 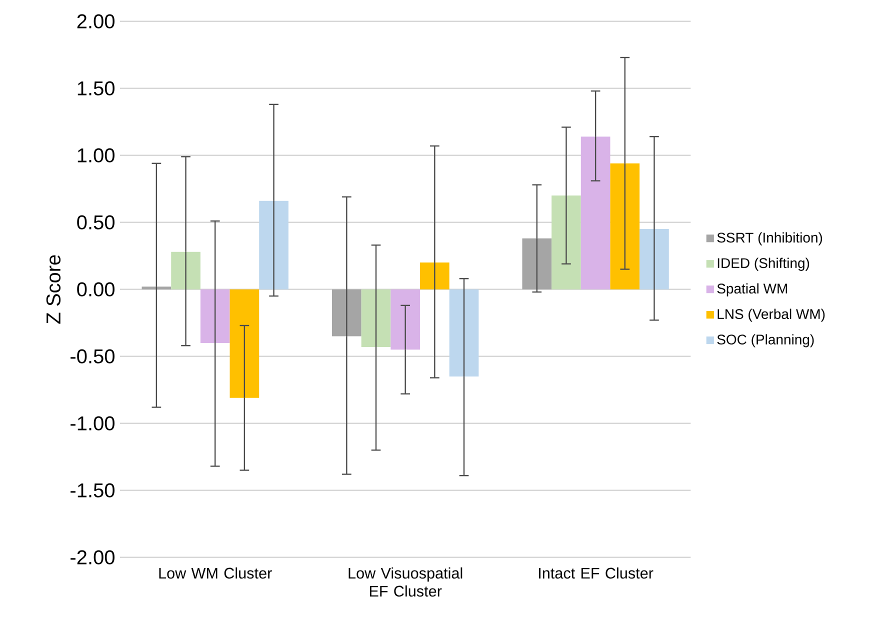 I want to click on x-tick-label: Low WM Cluster, so click(x=215, y=573).